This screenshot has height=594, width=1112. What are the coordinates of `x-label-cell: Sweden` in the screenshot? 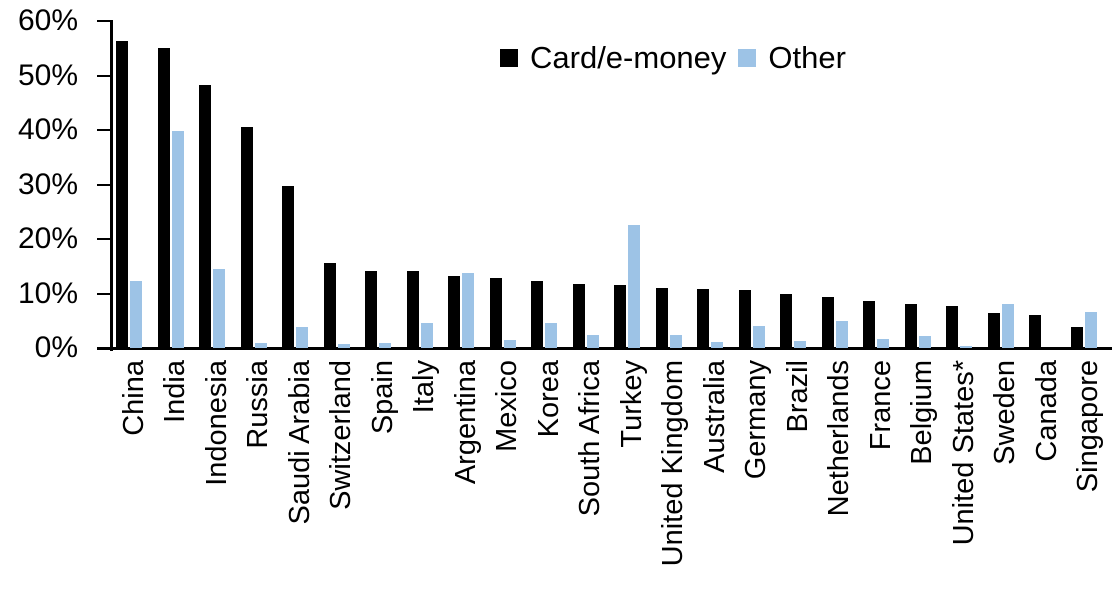 It's located at (1006, 476).